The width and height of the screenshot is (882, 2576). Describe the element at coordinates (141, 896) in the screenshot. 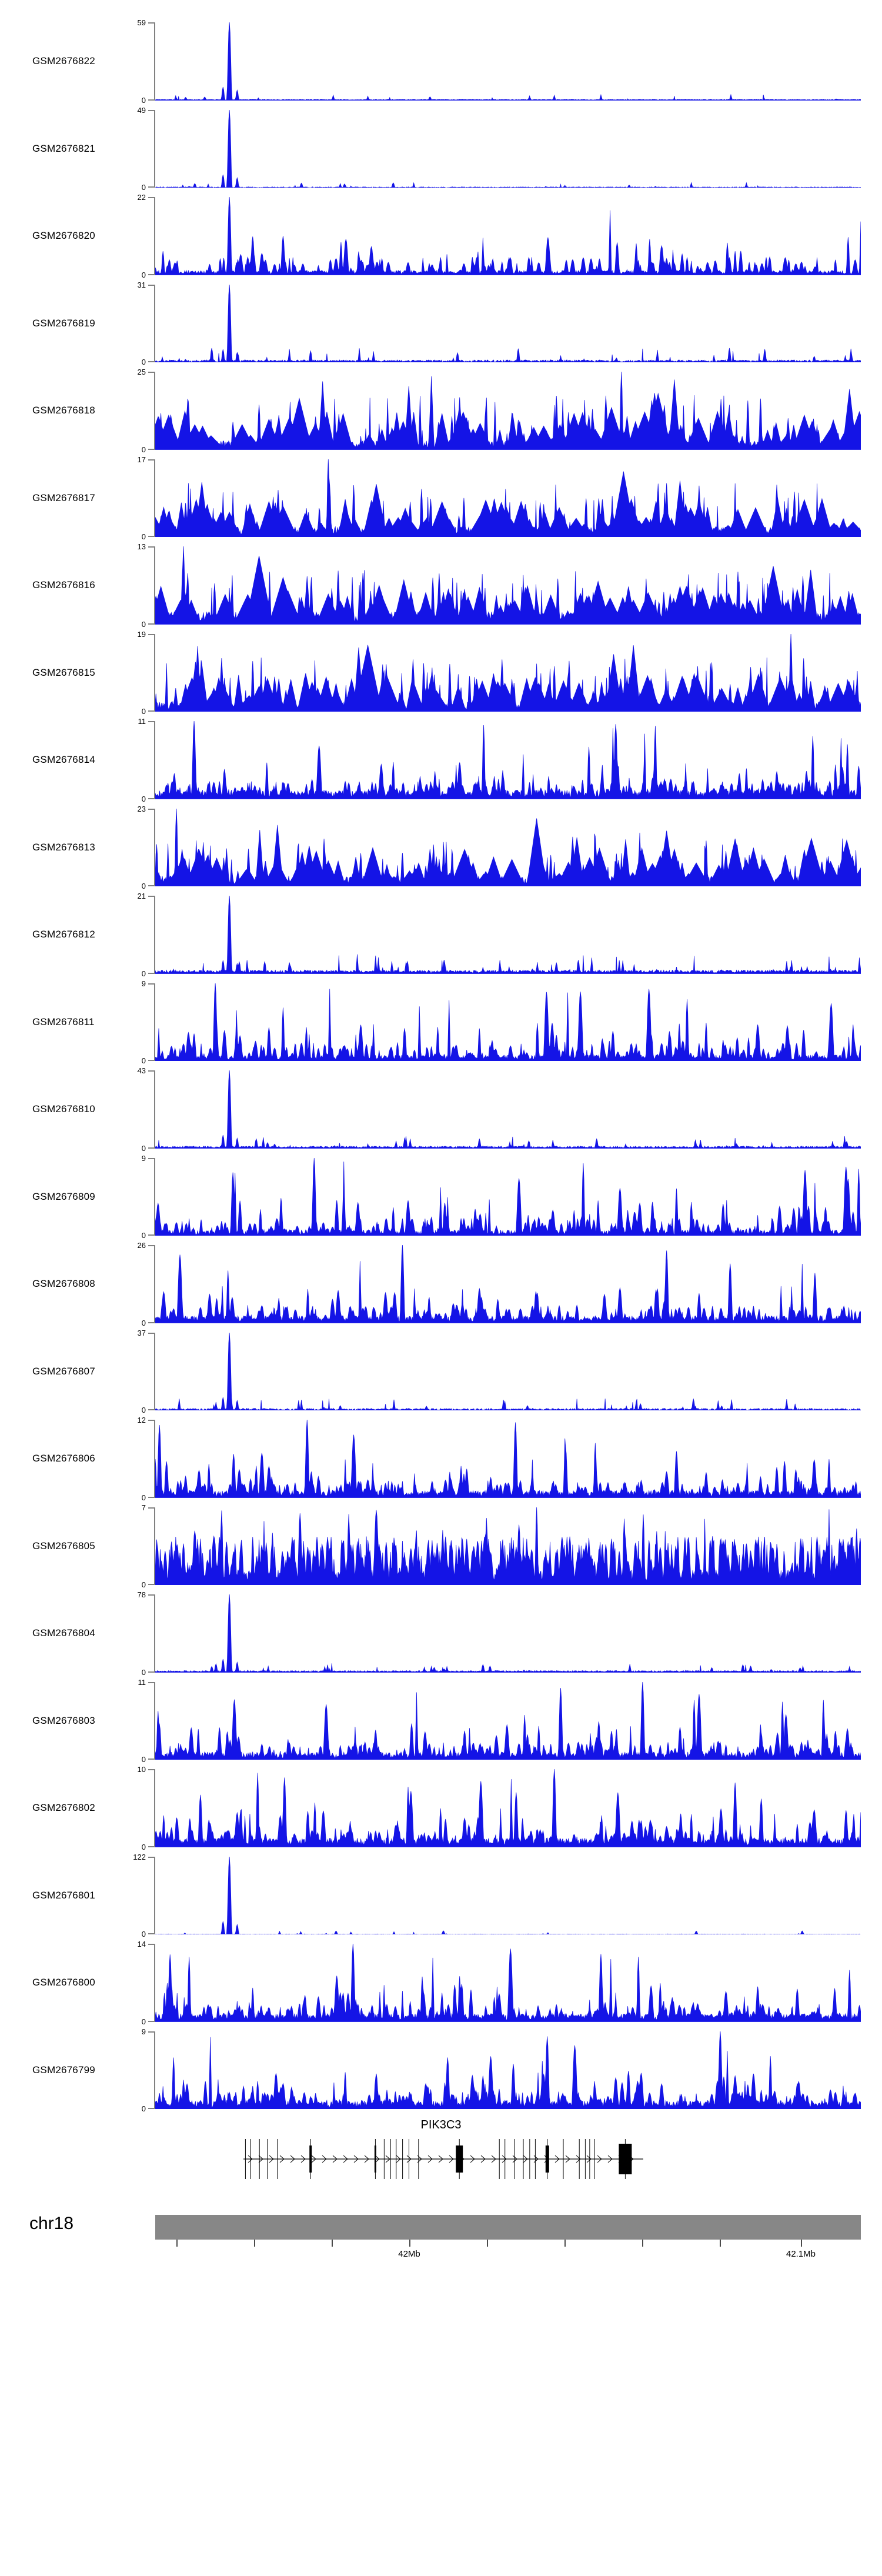

I see `axis-max-value: 21` at that location.